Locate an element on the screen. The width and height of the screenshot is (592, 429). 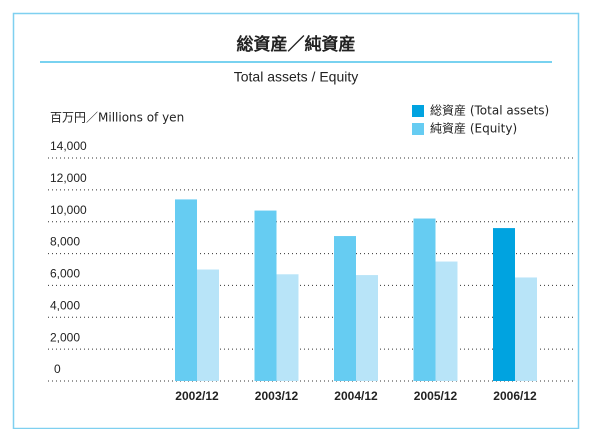
x-tick-label: 2002/12 is located at coordinates (197, 396).